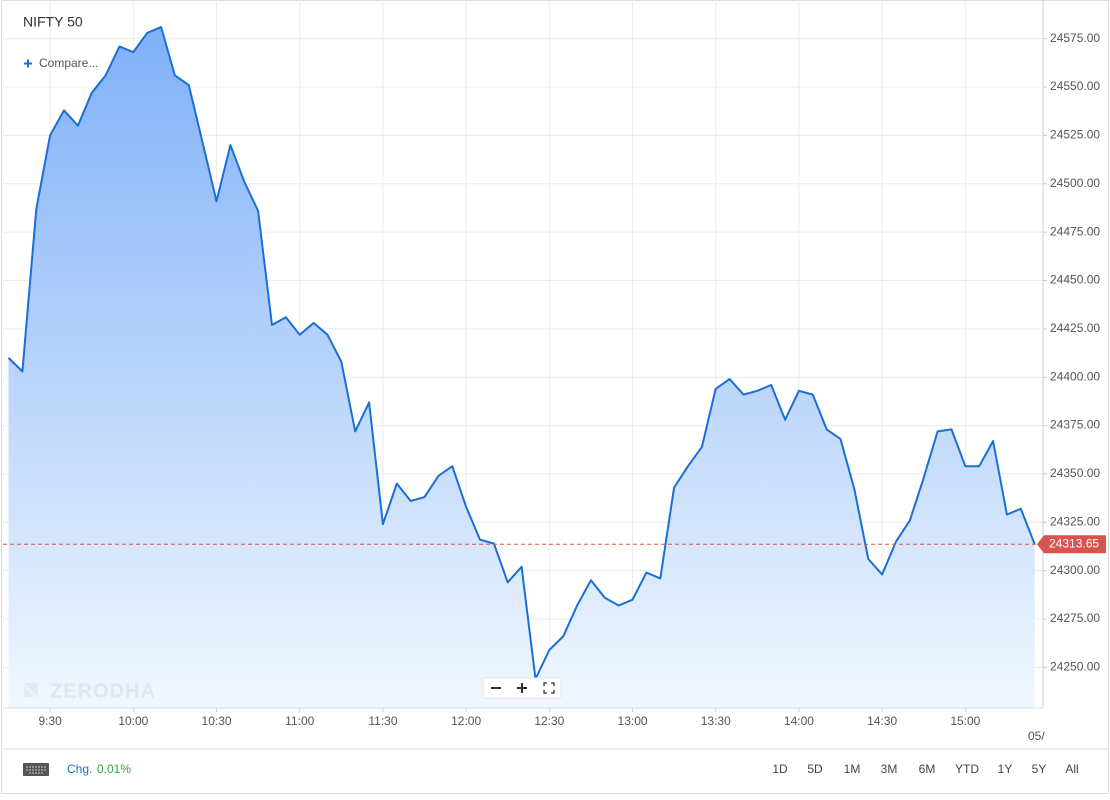  I want to click on zoom-in, so click(522, 688).